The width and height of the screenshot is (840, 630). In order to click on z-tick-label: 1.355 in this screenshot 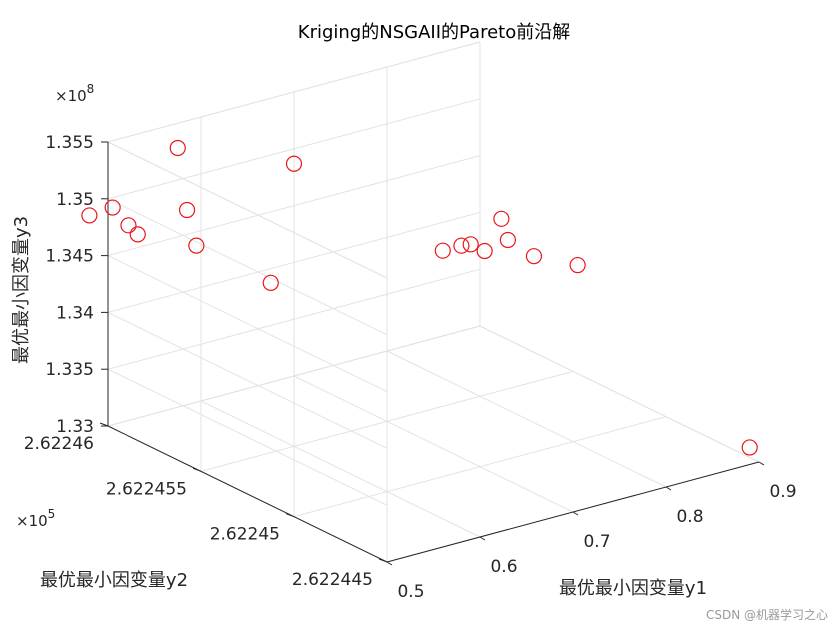, I will do `click(69, 143)`.